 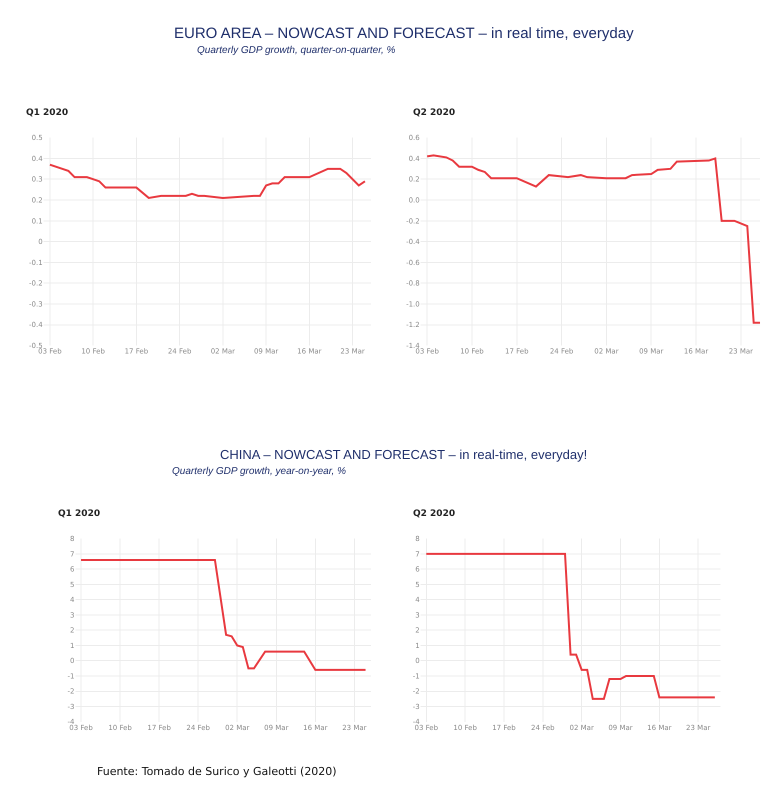 What do you see at coordinates (217, 771) in the screenshot?
I see `source-note: Fuente: Tomado de Surico y Galeotti (2020)` at bounding box center [217, 771].